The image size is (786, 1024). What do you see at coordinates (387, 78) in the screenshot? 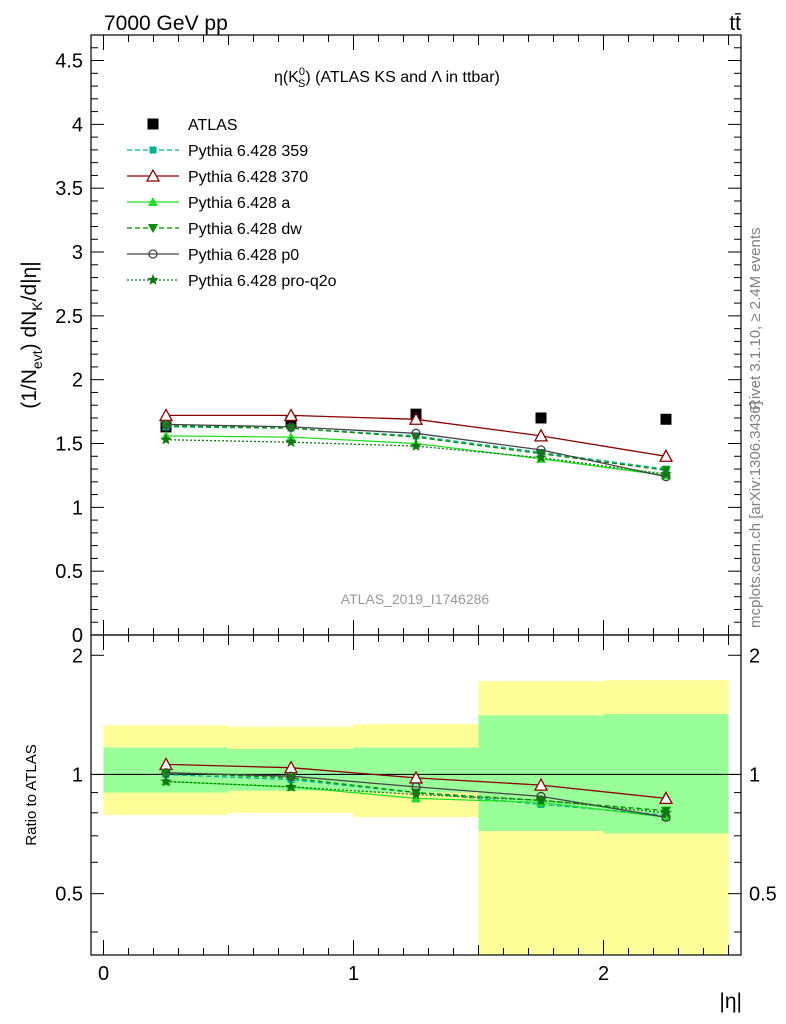
I see `chart-title: η(K0 S) (ATLAS KS and Λ in ttbar)` at bounding box center [387, 78].